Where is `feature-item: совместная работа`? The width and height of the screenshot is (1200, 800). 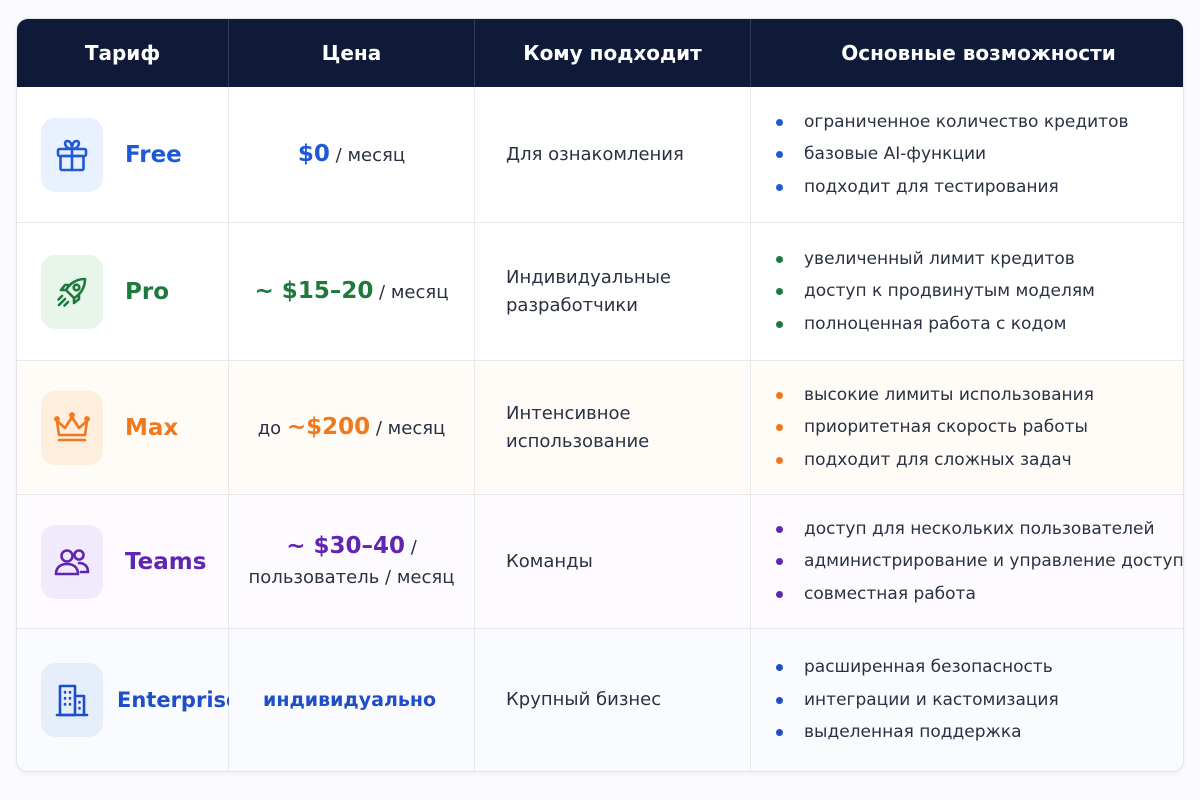 feature-item: совместная работа is located at coordinates (978, 594).